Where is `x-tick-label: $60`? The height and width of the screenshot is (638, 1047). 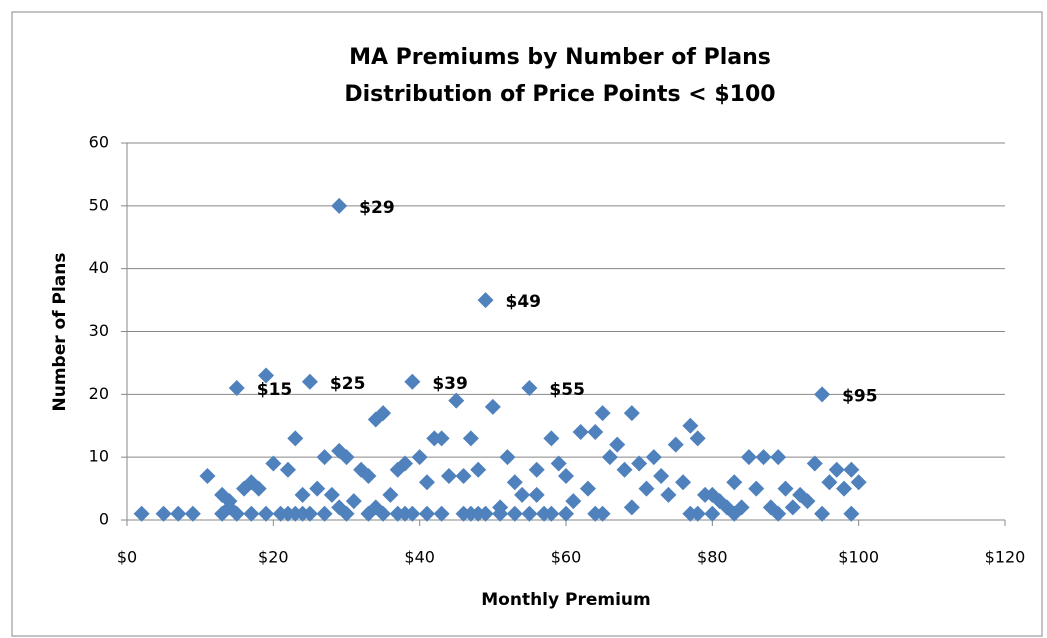
x-tick-label: $60 is located at coordinates (566, 557).